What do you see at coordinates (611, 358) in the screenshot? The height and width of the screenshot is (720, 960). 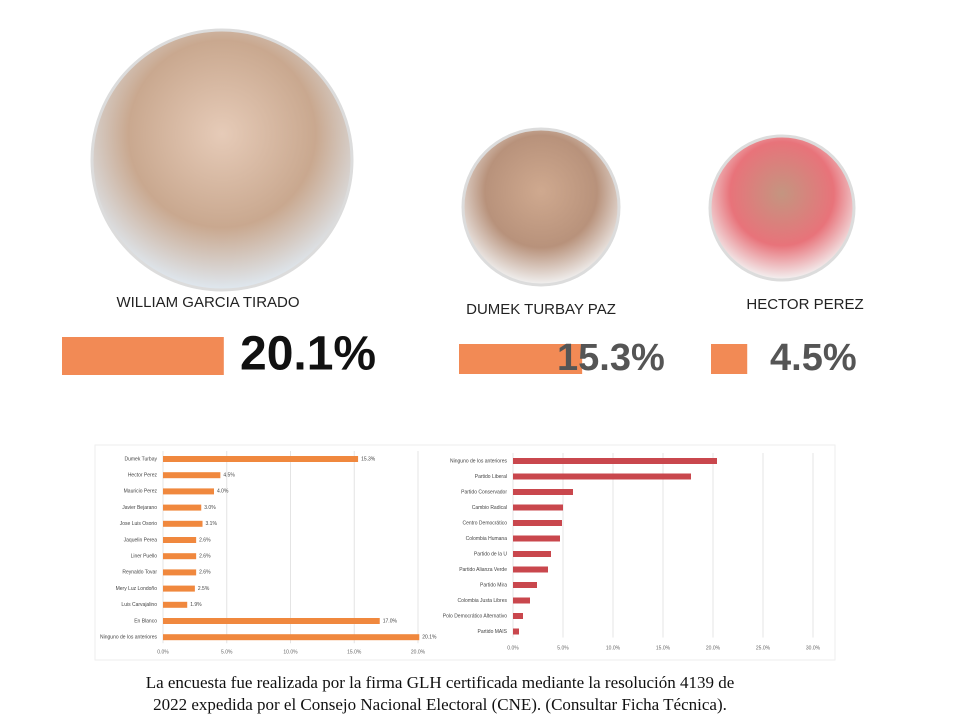 I see `candidate-percent: 15.3%` at bounding box center [611, 358].